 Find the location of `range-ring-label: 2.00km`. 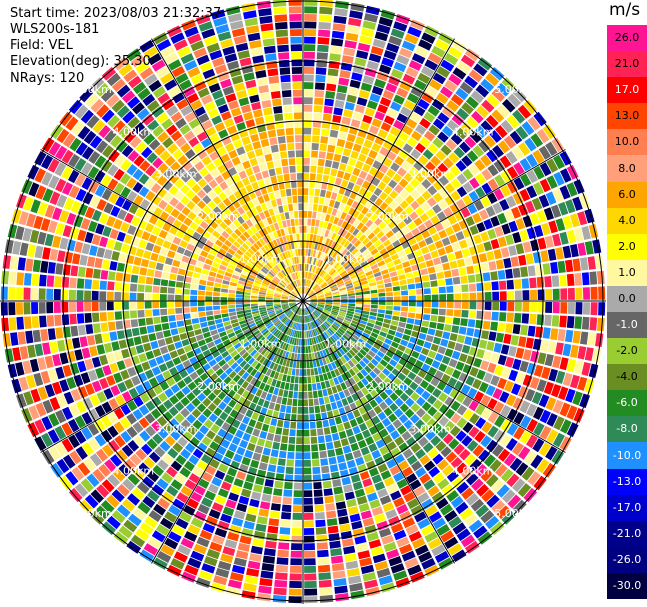

range-ring-label: 2.00km is located at coordinates (388, 386).